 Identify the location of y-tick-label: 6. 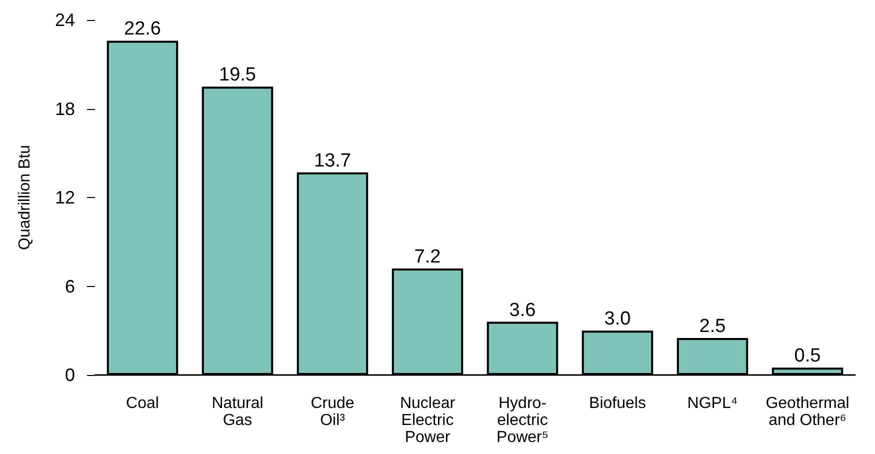
(69, 286).